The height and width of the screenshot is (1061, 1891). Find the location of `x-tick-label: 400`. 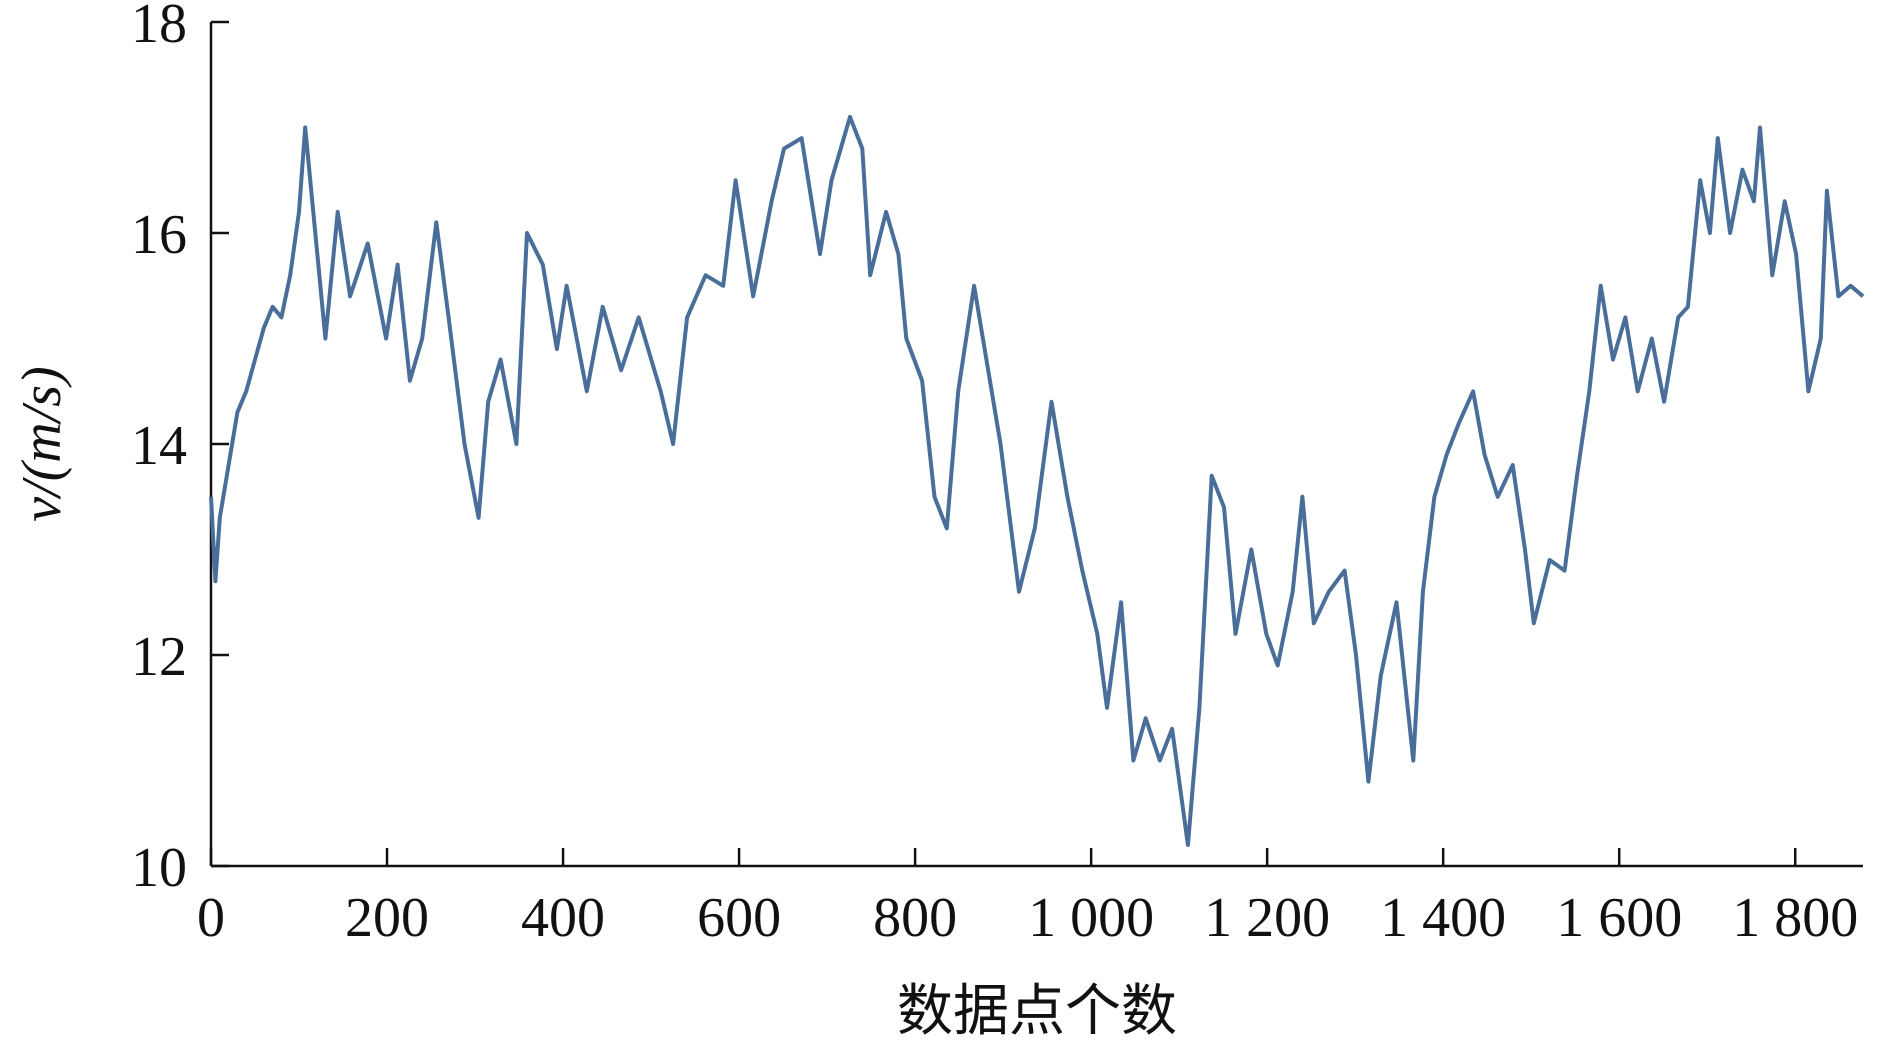

x-tick-label: 400 is located at coordinates (563, 918).